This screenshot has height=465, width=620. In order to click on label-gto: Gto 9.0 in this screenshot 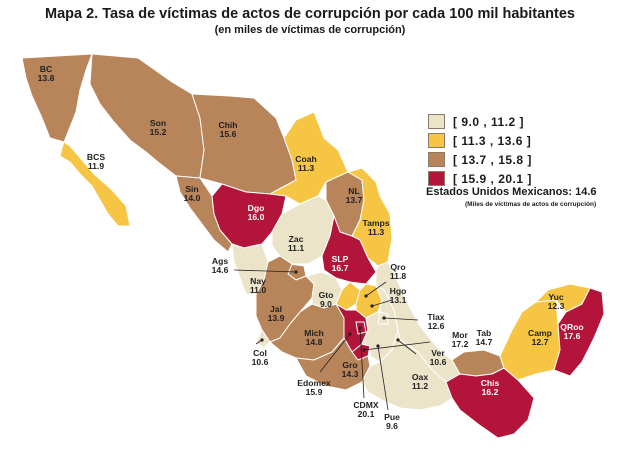, I will do `click(326, 299)`.